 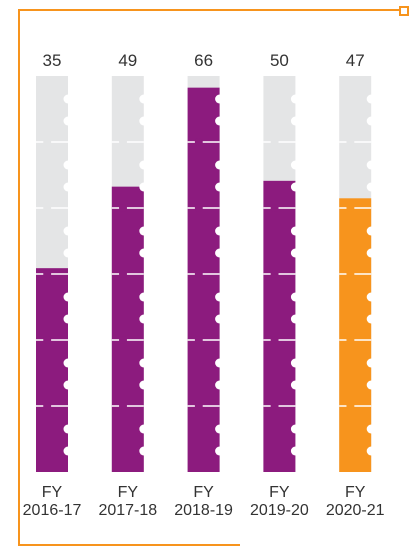 I want to click on value-label: 50, so click(x=279, y=60).